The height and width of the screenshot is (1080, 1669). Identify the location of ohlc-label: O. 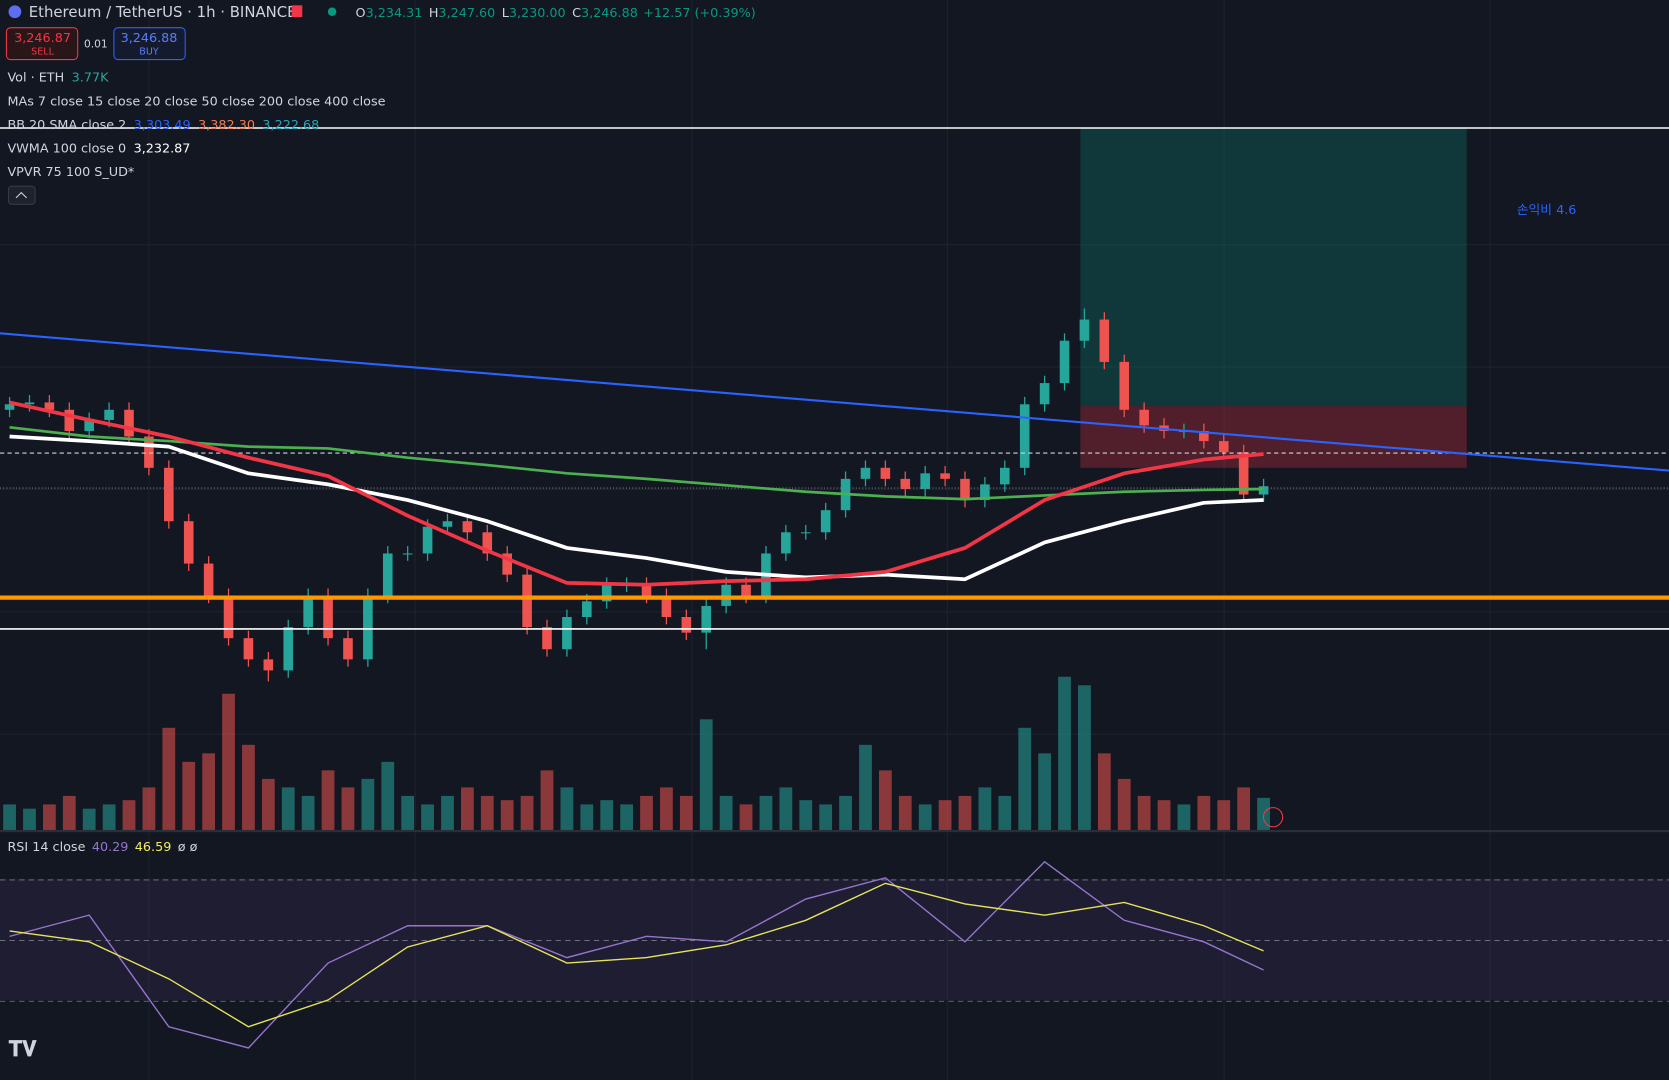
(361, 12).